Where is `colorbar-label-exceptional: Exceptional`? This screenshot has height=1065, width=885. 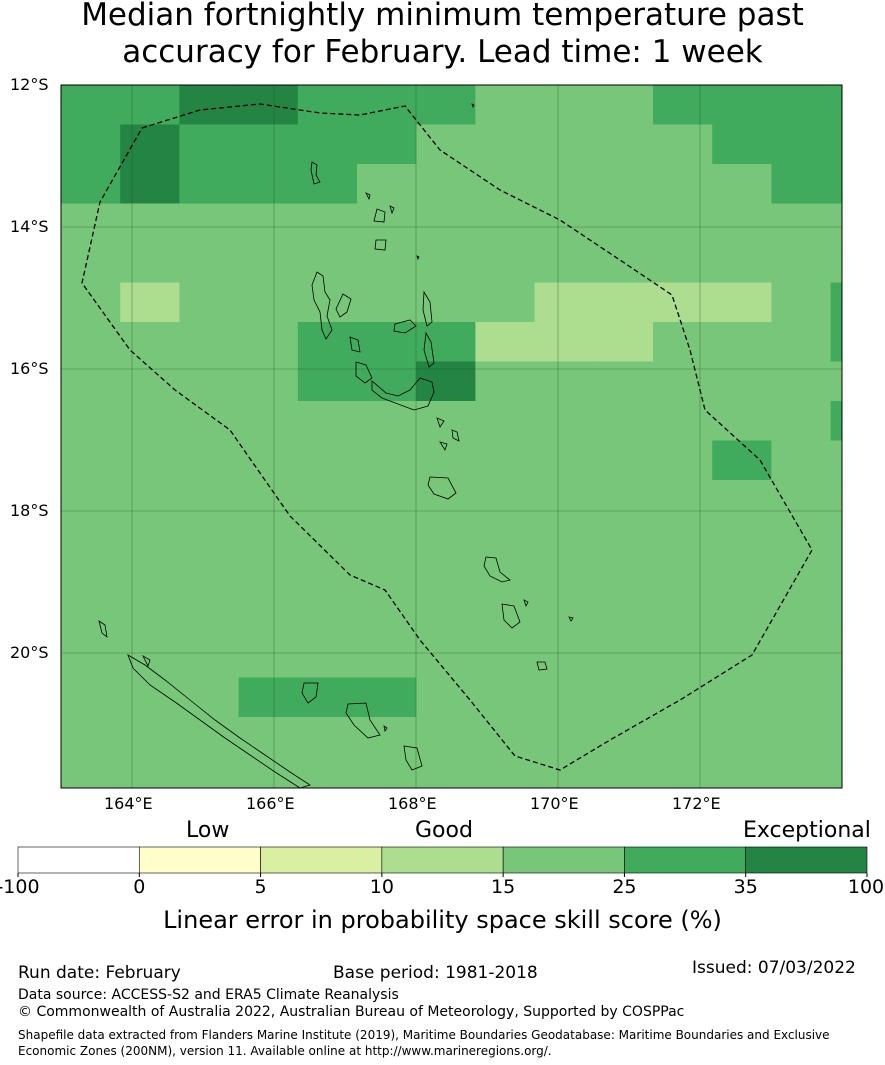 colorbar-label-exceptional: Exceptional is located at coordinates (807, 830).